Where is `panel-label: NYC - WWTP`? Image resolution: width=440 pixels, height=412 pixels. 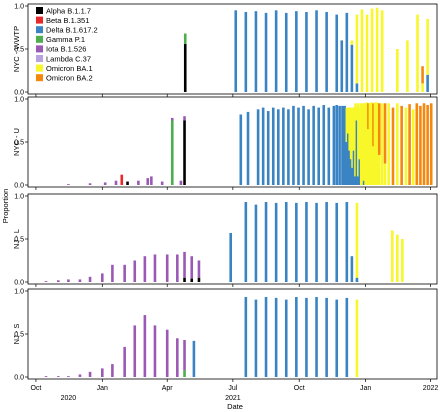 panel-label: NYC - WWTP is located at coordinates (16, 49).